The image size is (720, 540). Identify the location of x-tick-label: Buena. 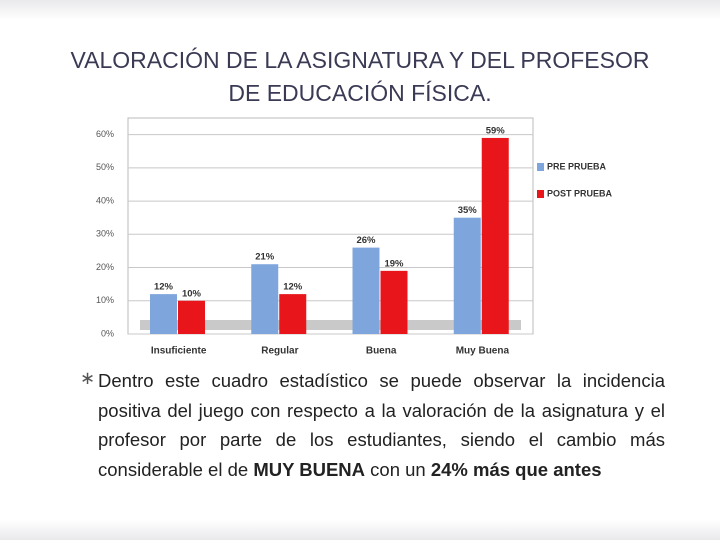
(381, 351).